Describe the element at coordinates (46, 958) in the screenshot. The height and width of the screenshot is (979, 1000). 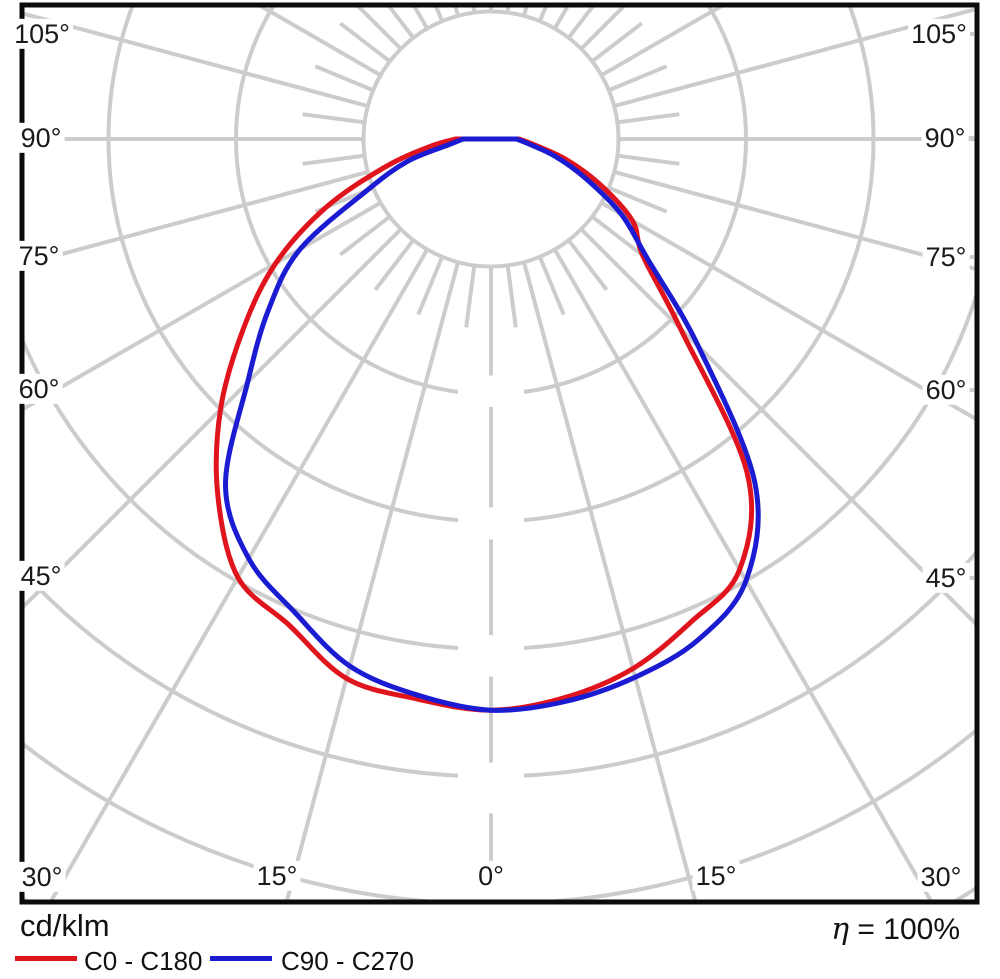
I see `red-line-swatch` at that location.